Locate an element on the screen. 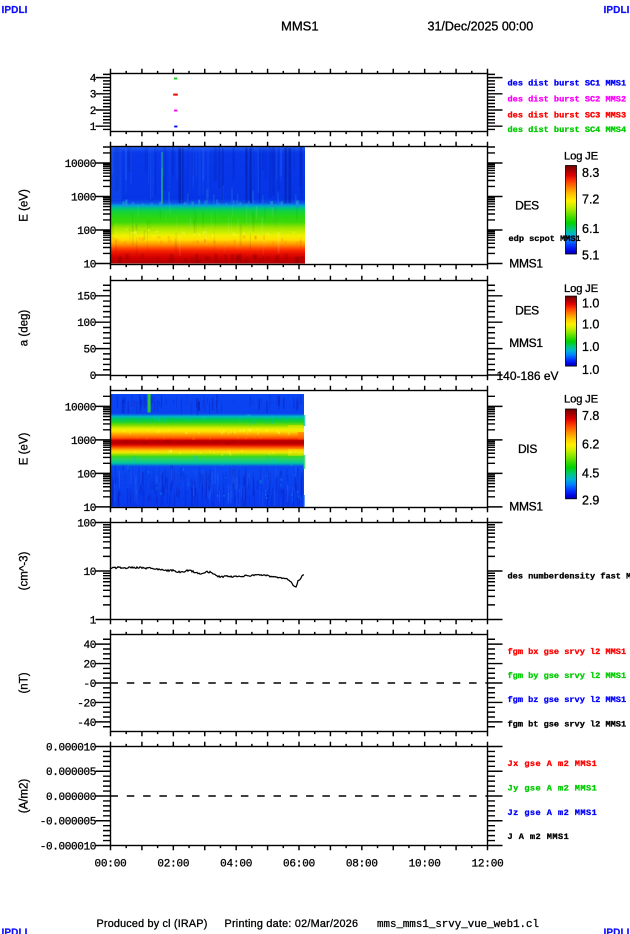 The height and width of the screenshot is (934, 630). svg-text: fgm by gse srvy l2 MMS1 is located at coordinates (567, 676).